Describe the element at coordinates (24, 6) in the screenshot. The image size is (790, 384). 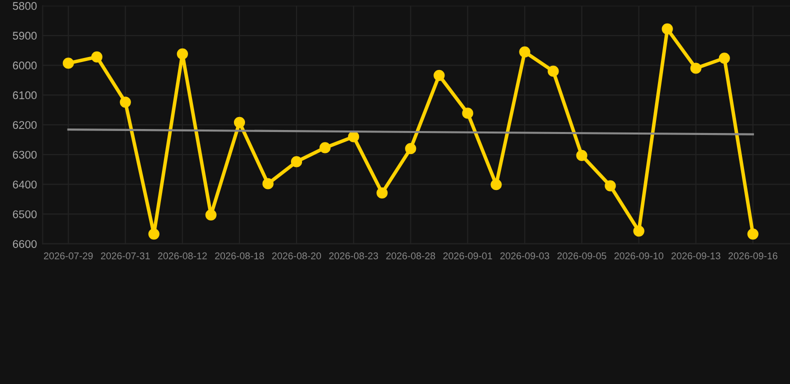
I see `y-tick-label: 5800` at that location.